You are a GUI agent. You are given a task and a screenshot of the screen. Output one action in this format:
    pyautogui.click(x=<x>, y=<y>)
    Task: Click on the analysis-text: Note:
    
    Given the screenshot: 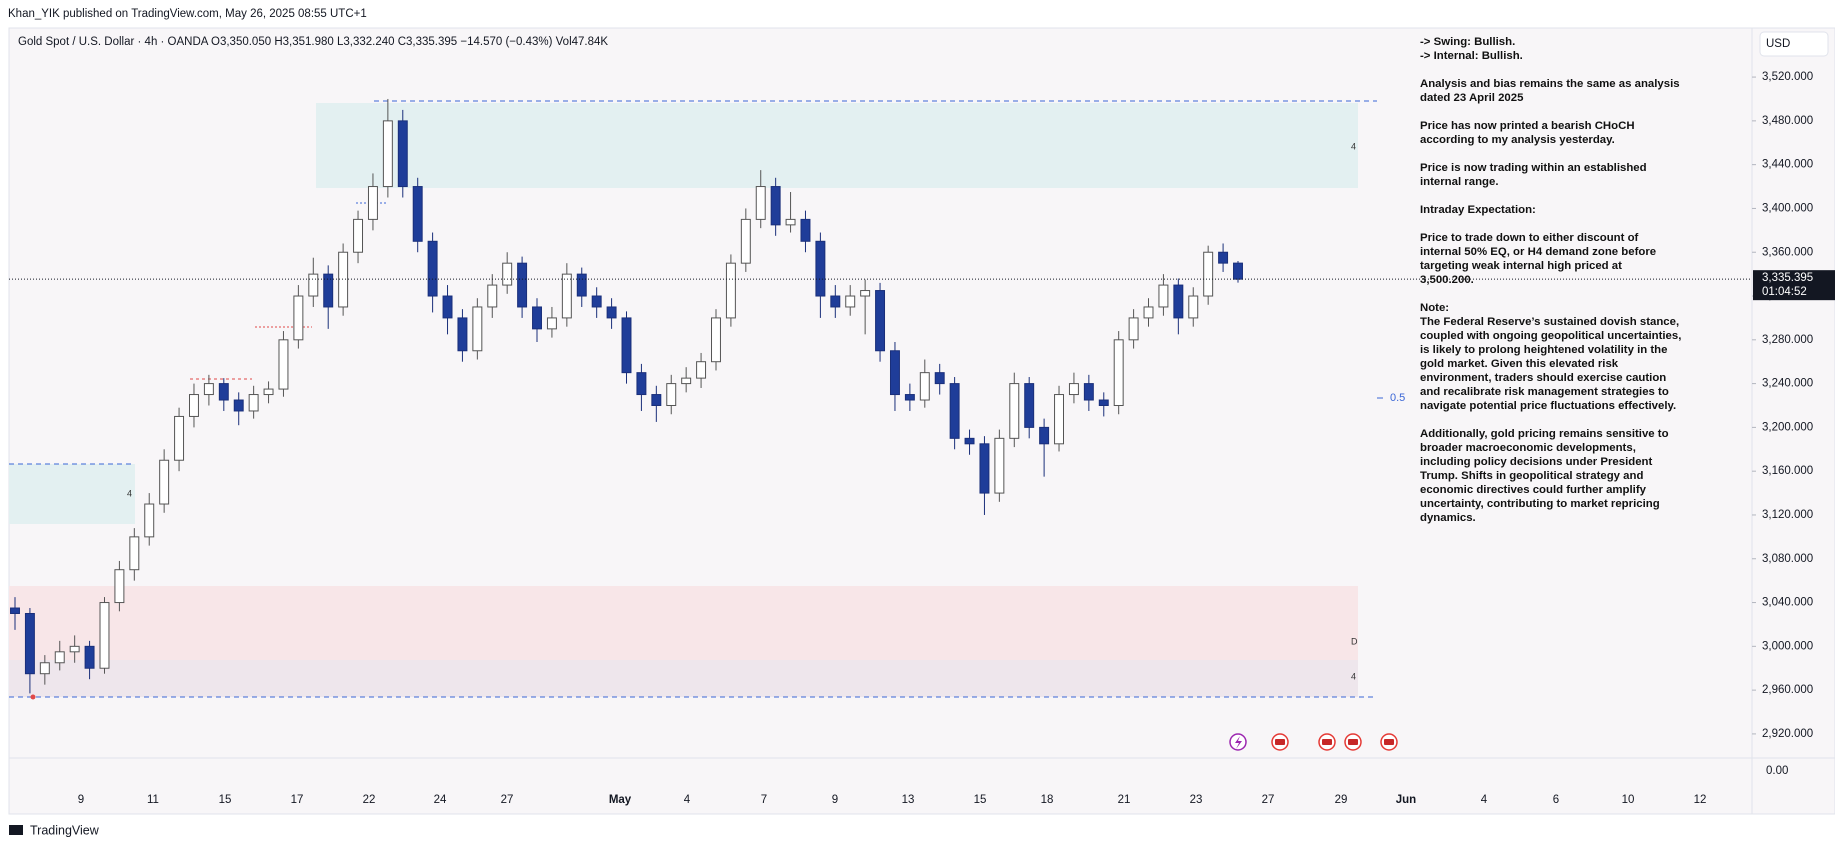 What is the action you would take?
    pyautogui.click(x=1434, y=308)
    